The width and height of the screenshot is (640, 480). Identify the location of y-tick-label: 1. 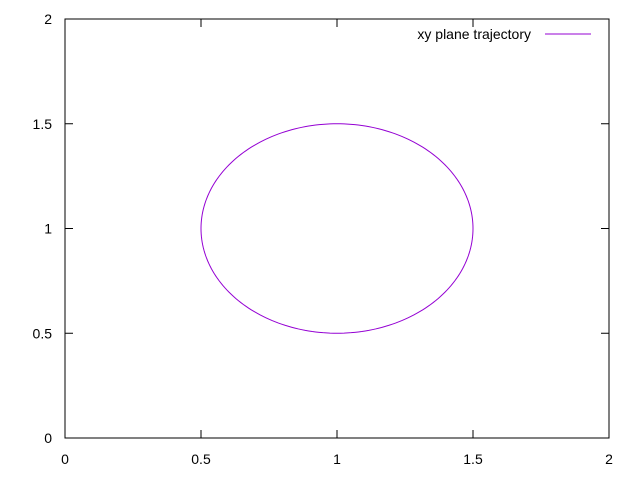
(48, 229).